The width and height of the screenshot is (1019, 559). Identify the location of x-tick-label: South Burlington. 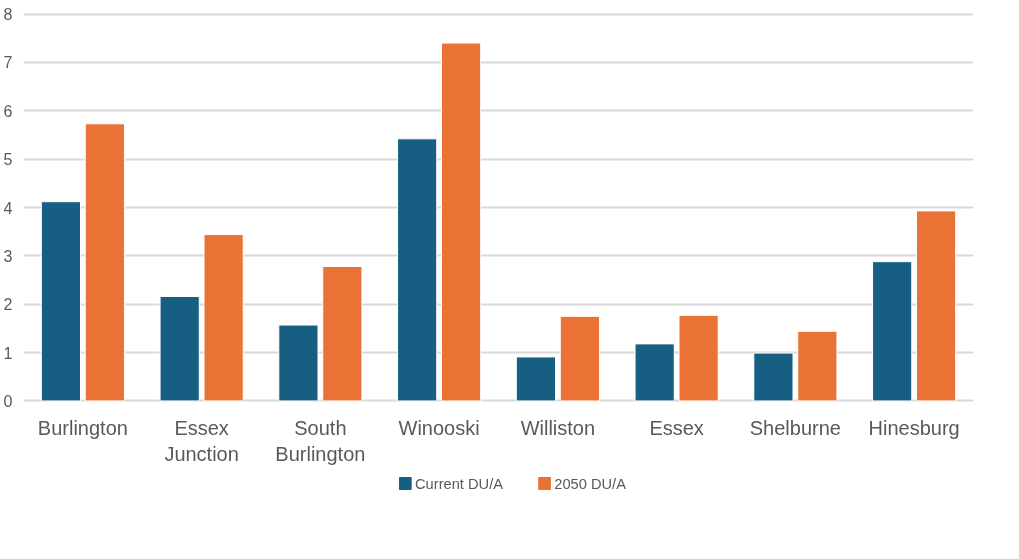
(320, 440).